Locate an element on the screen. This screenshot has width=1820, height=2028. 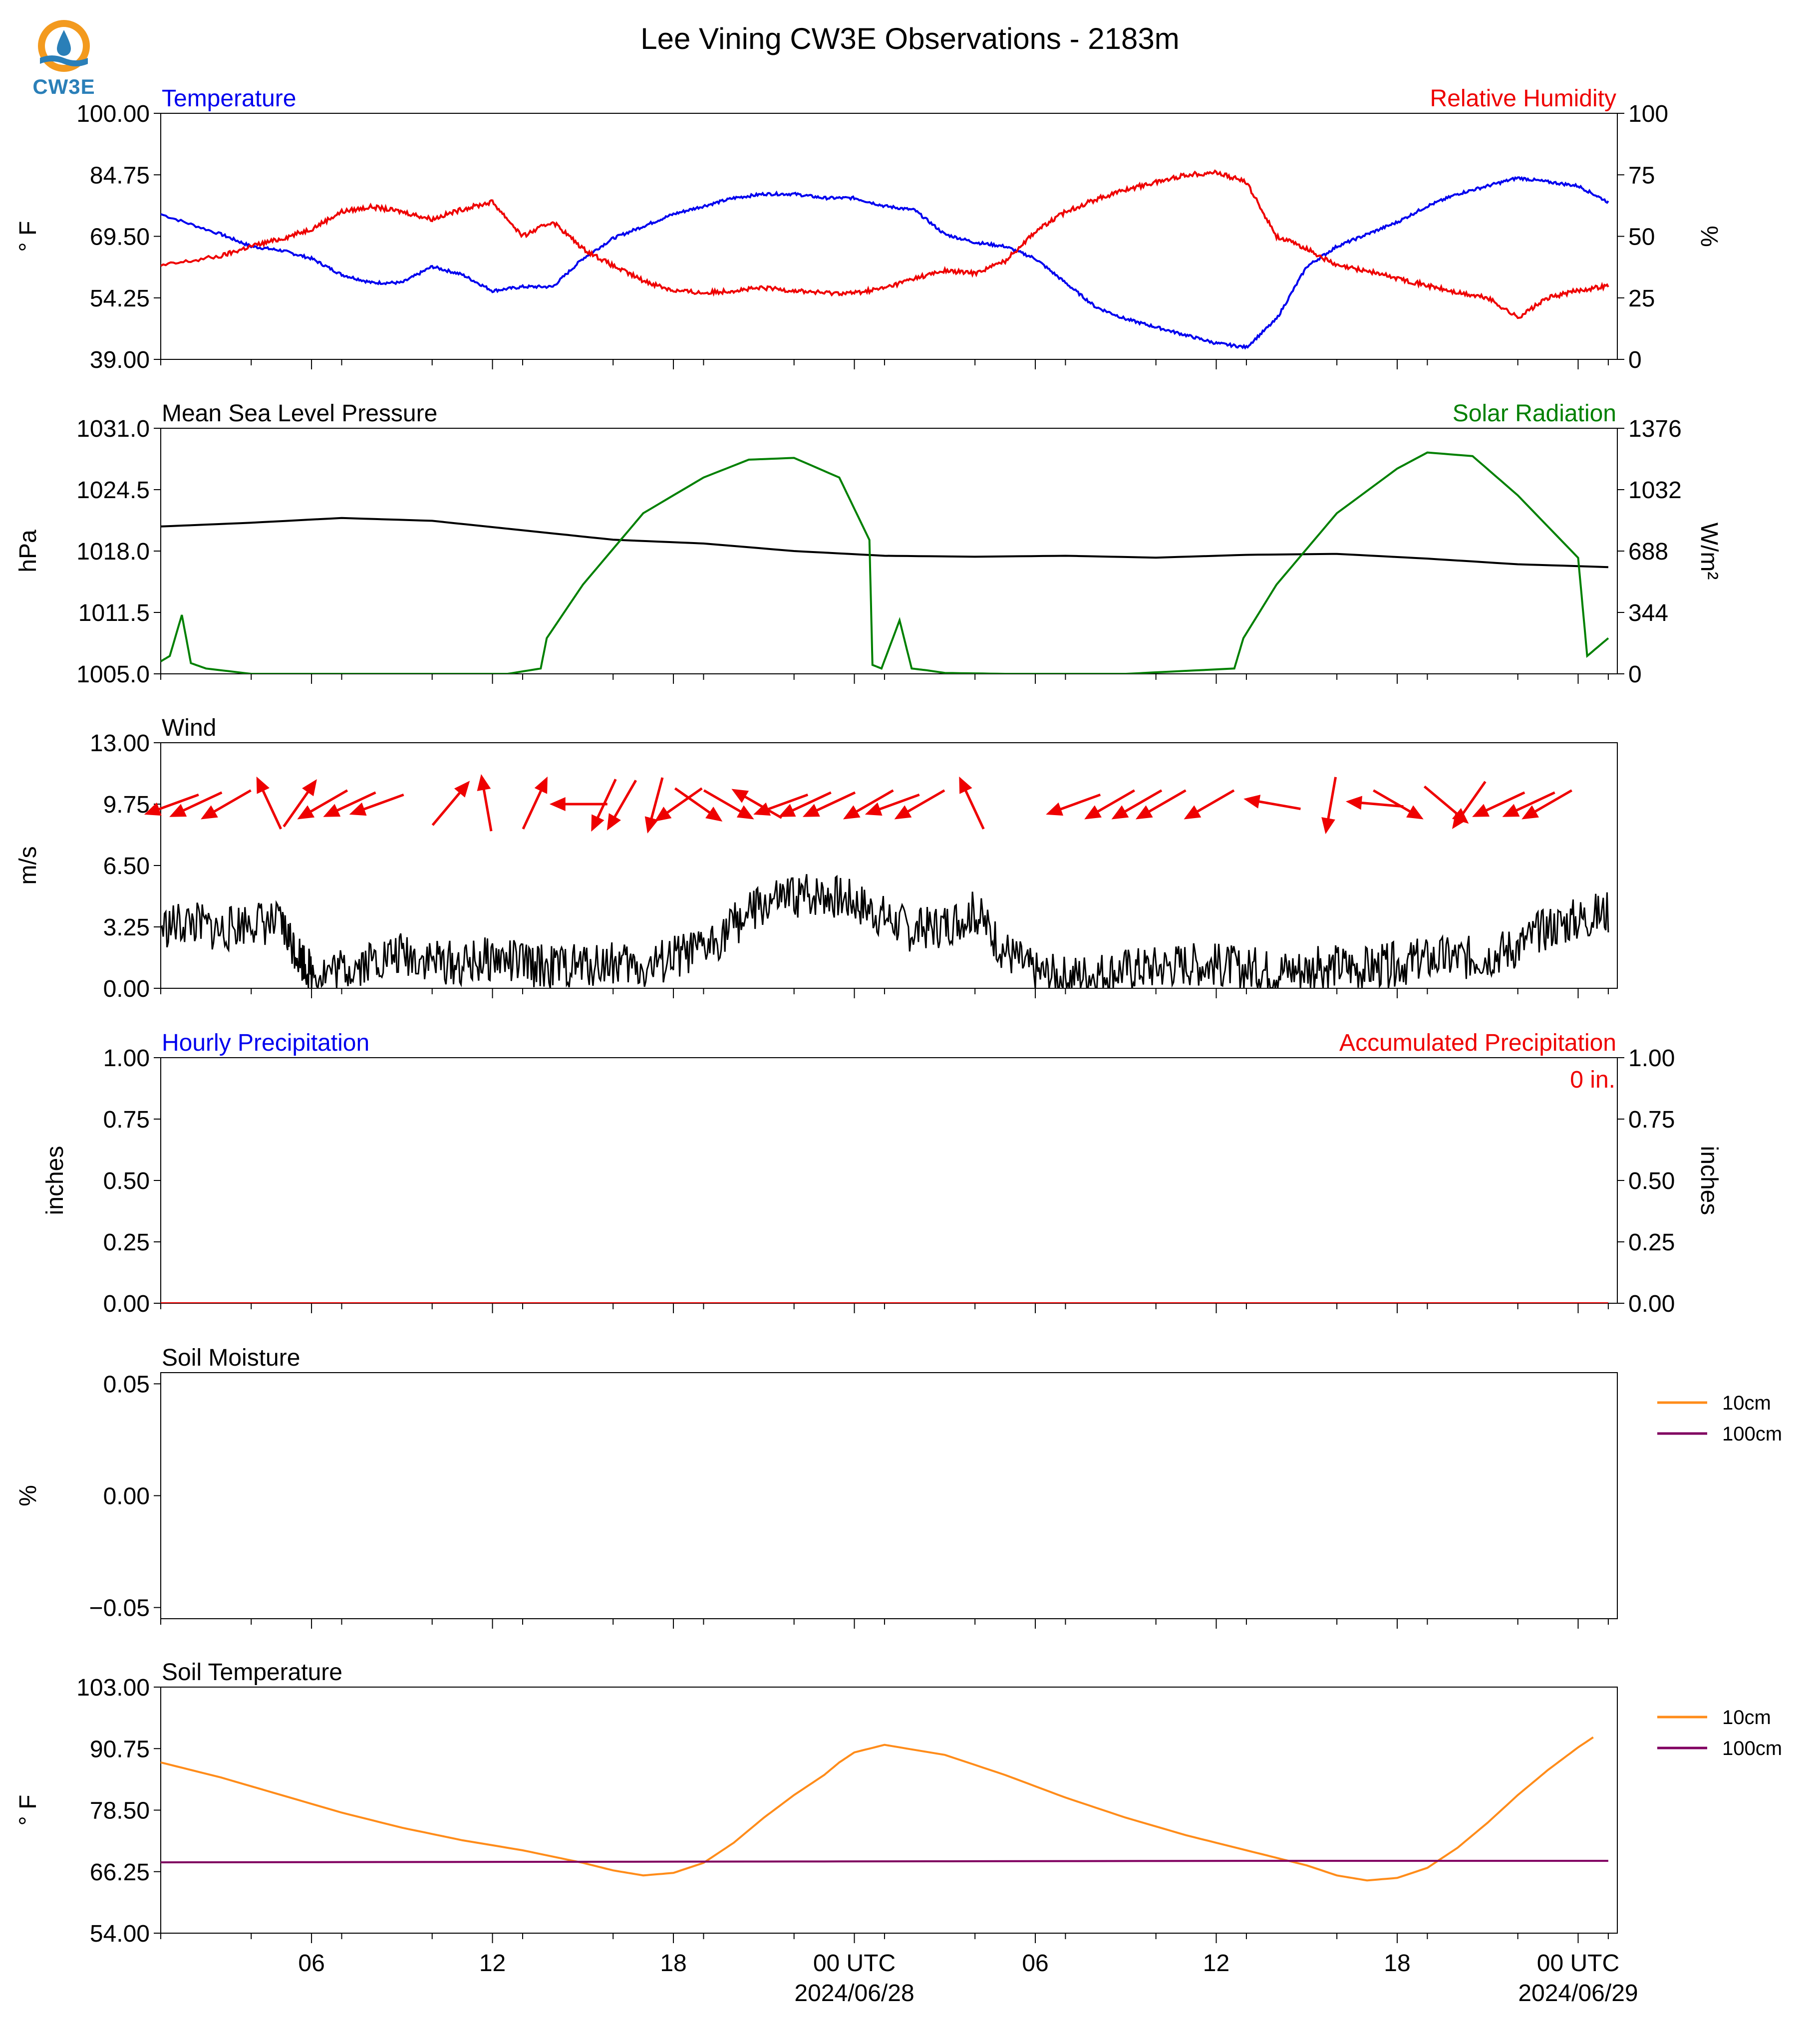
panel-title-left: Hourly Precipitation is located at coordinates (265, 1043).